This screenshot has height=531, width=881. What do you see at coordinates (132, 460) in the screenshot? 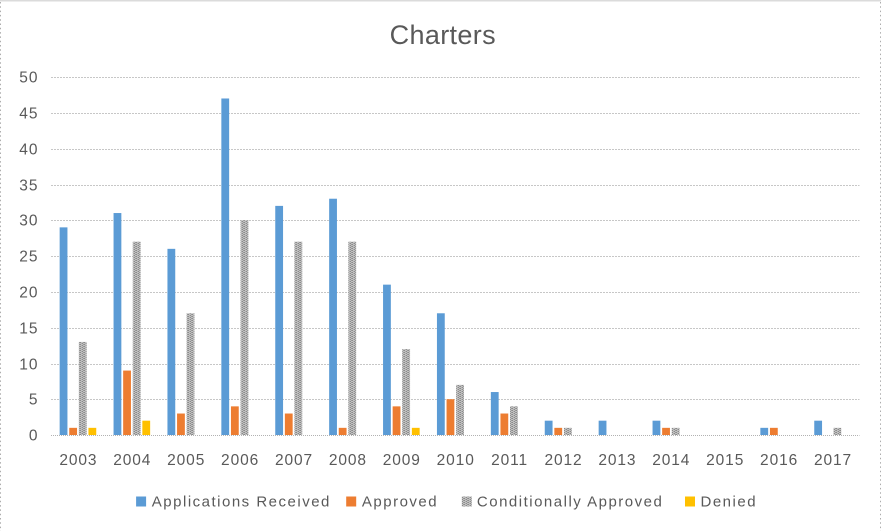
I see `svg-text: 2004` at bounding box center [132, 460].